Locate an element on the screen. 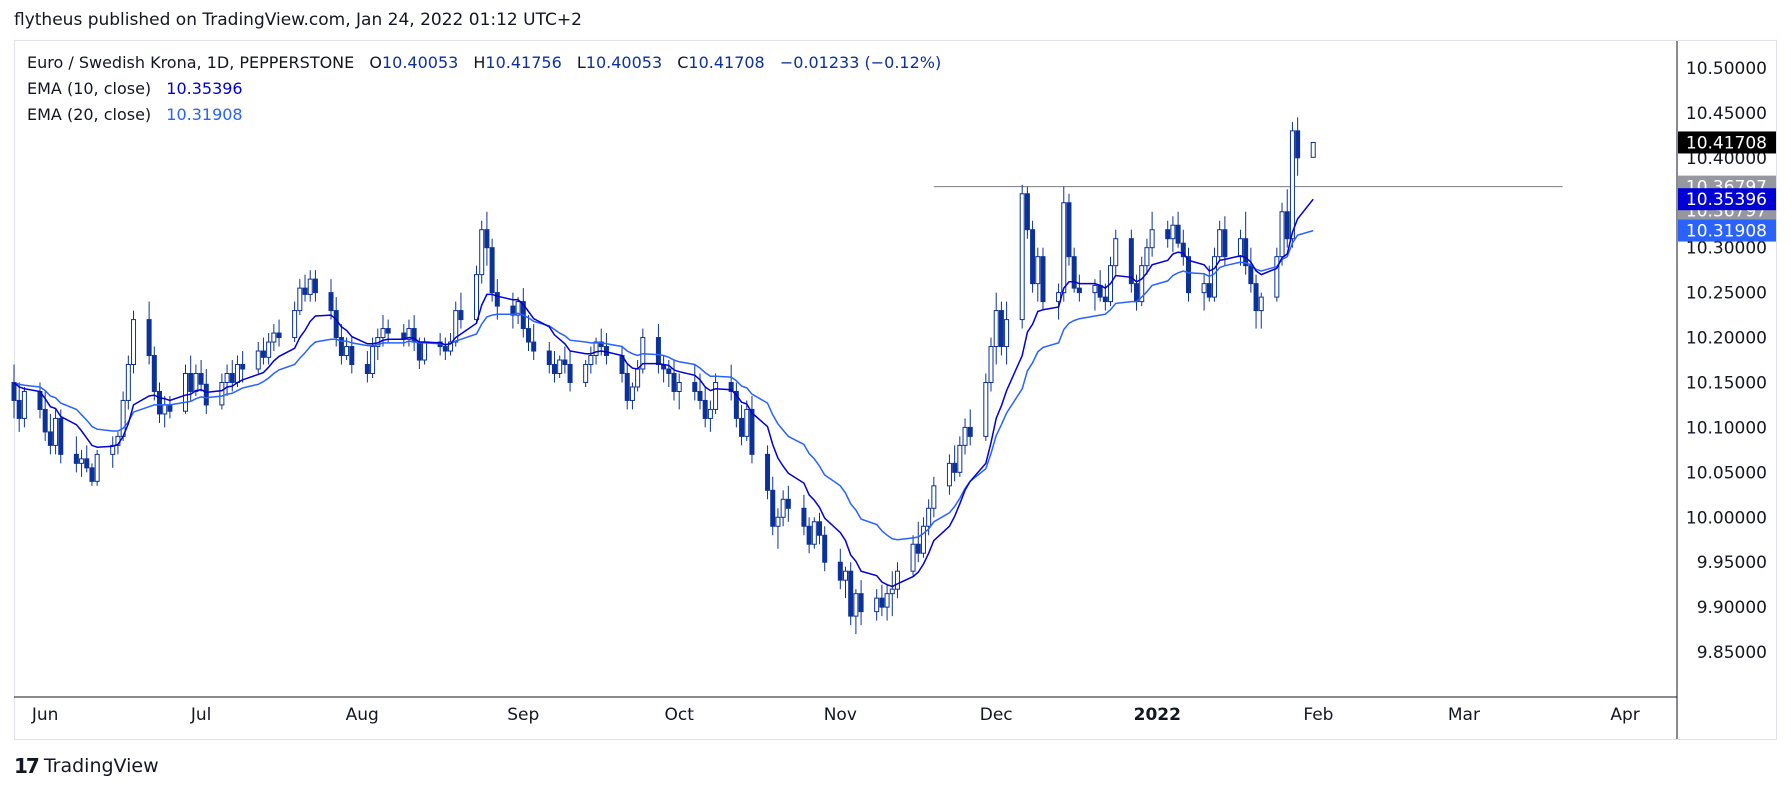  legend-ema20-row: EMA (20, close) 10.31908 is located at coordinates (135, 114).